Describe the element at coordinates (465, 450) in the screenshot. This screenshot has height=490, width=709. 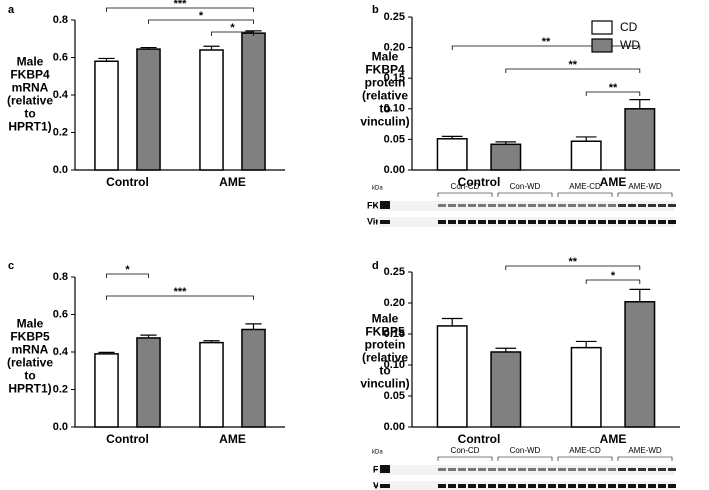
I see `blot-group: Con-CD` at that location.